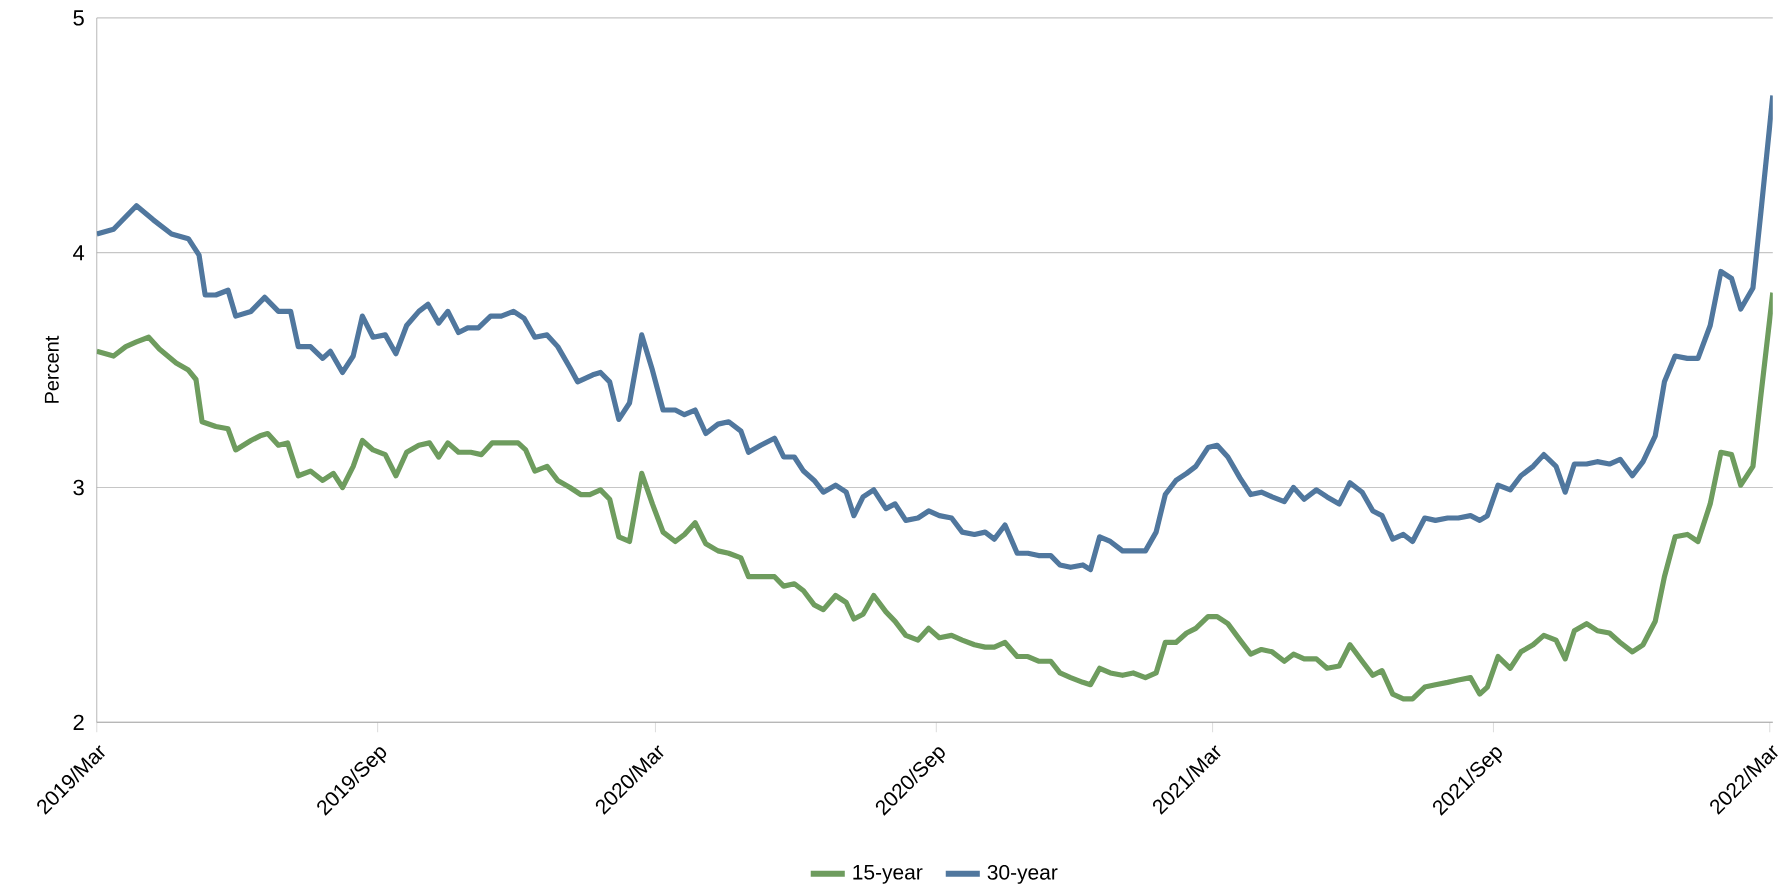 This screenshot has width=1790, height=890. Describe the element at coordinates (1022, 874) in the screenshot. I see `legend-label: 30-year` at that location.